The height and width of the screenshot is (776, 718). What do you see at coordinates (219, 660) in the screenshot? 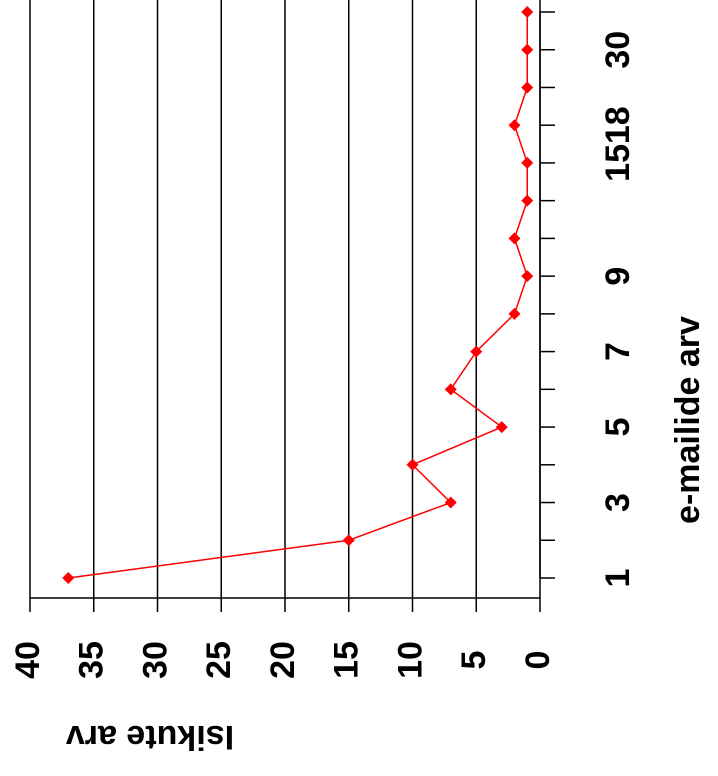
I see `y-tick-label: 25` at bounding box center [219, 660].